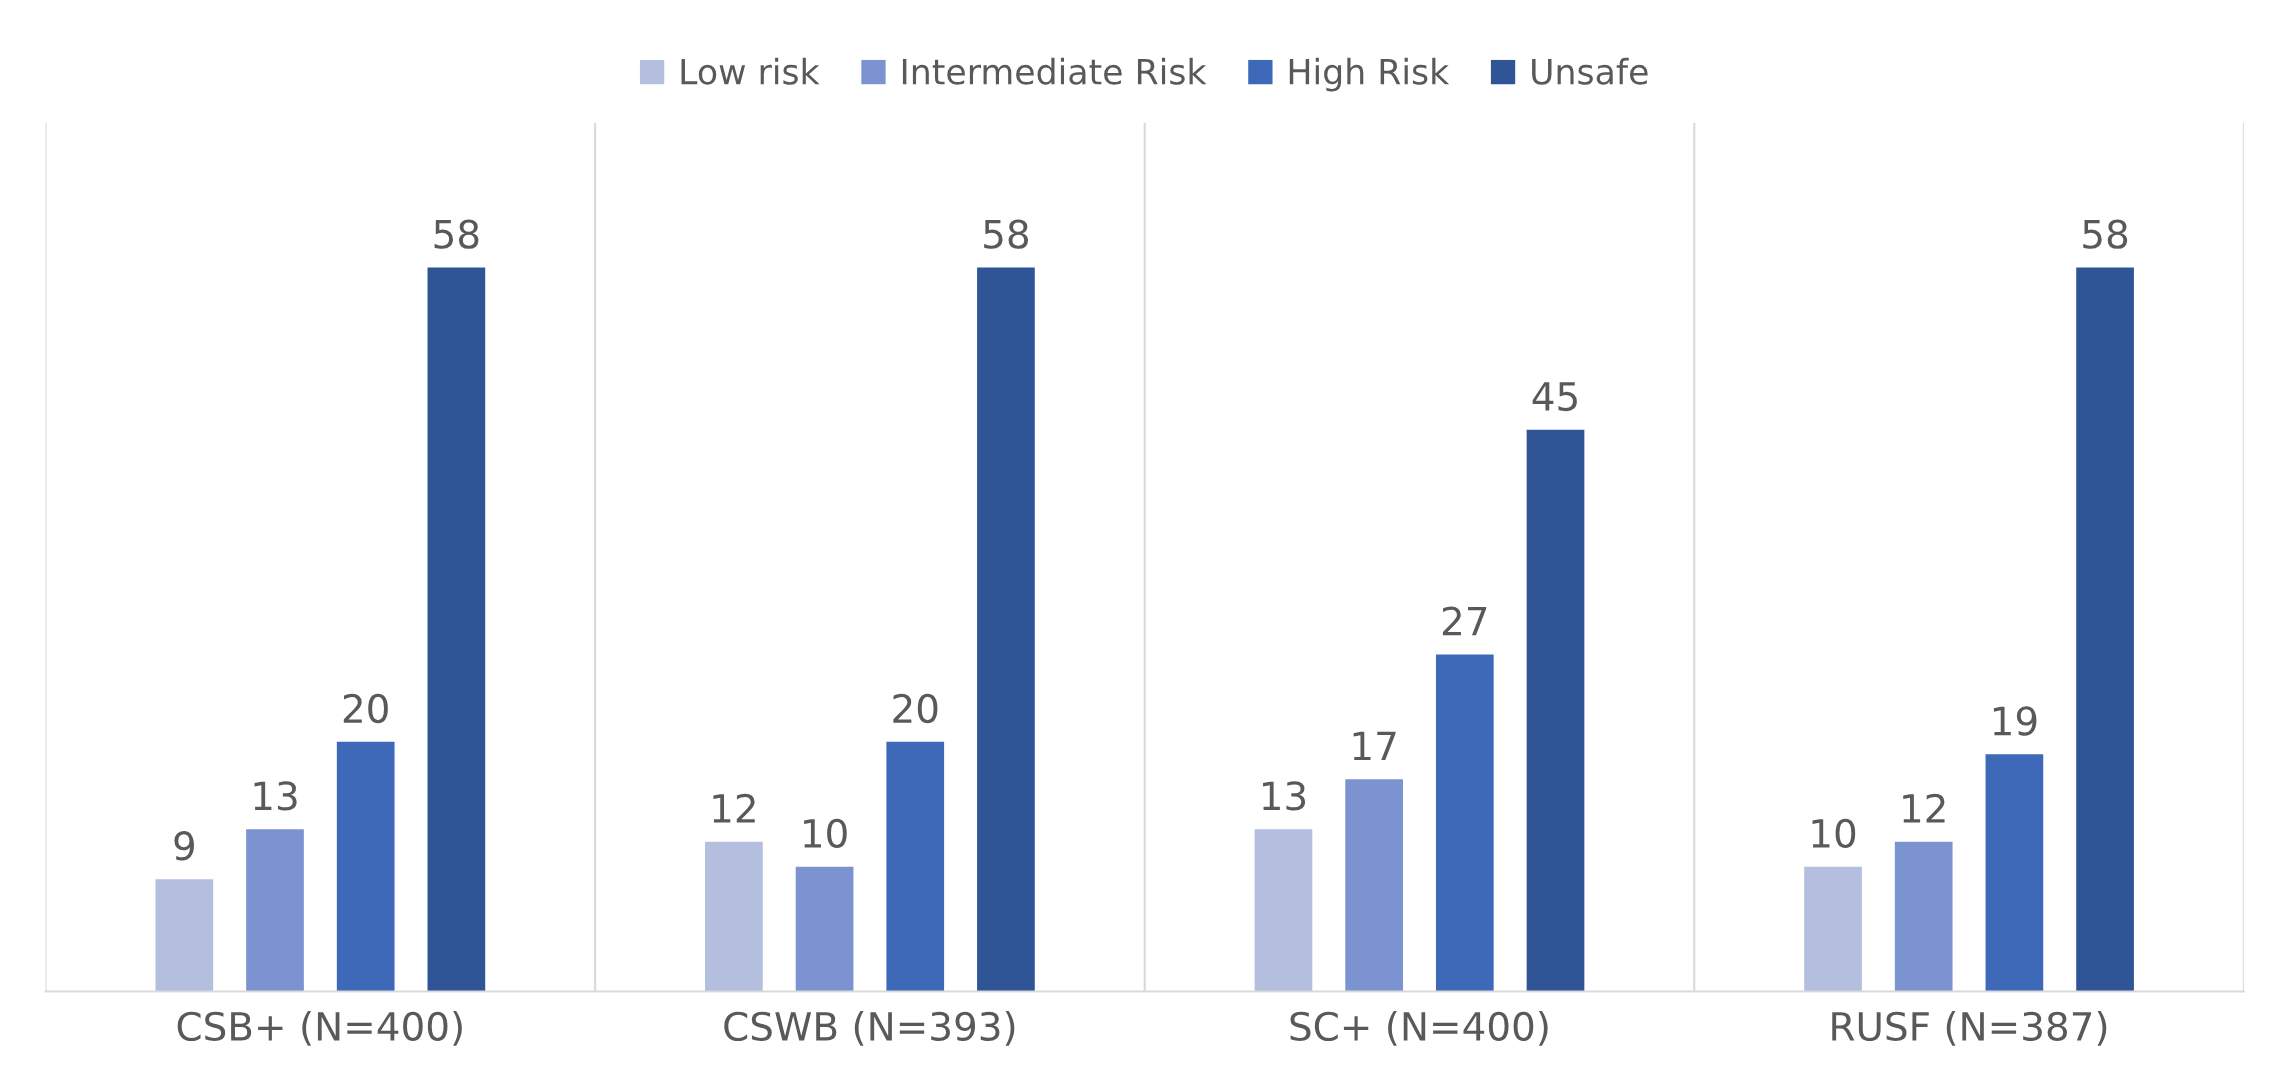 This screenshot has width=2278, height=1086. I want to click on x-tick-label: SC+ (N=400), so click(1419, 1028).